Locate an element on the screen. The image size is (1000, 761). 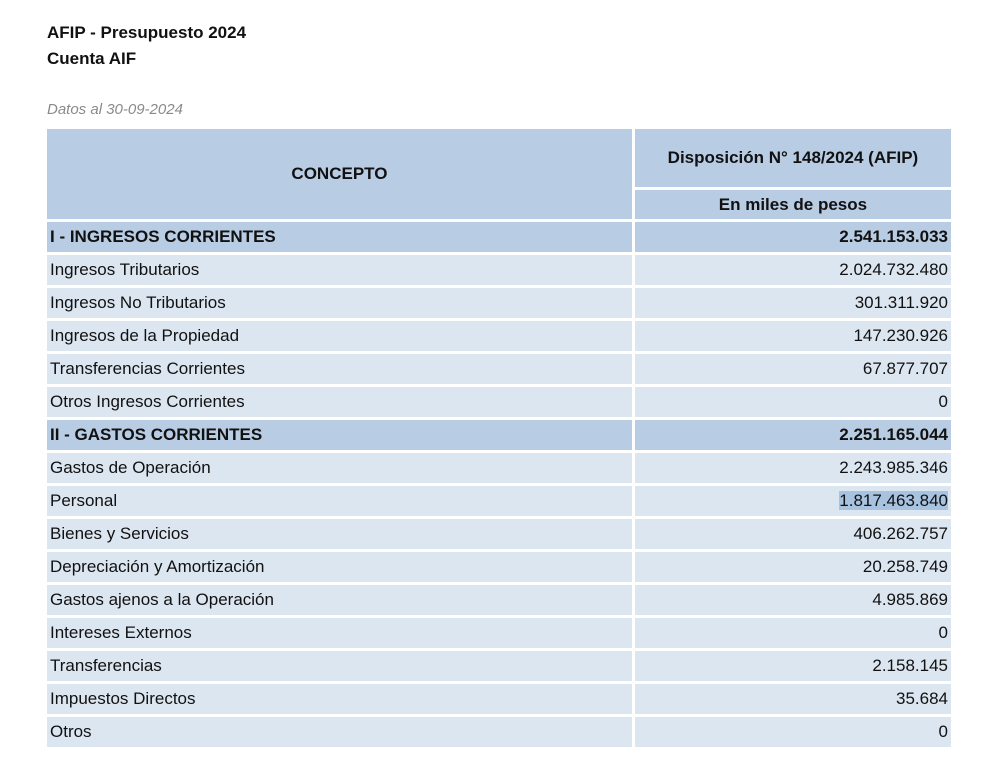
table-row: Bienes y Servicios 406.262.757 is located at coordinates (499, 534).